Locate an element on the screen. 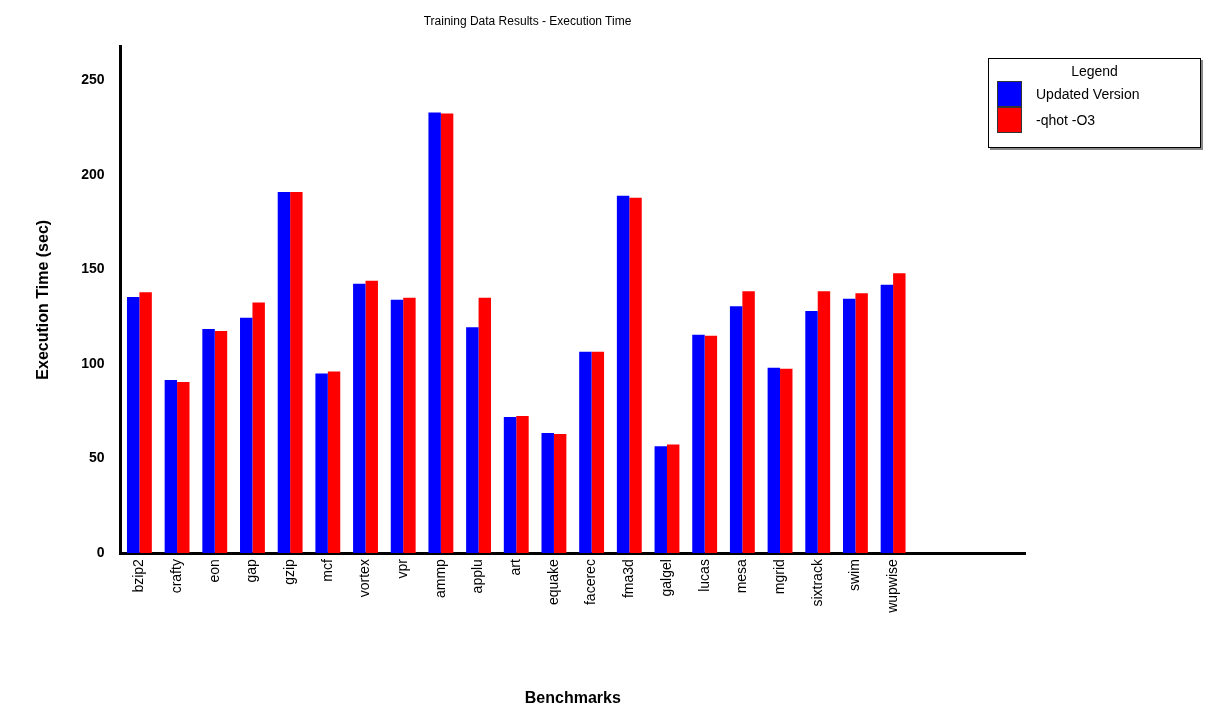 Image resolution: width=1209 pixels, height=714 pixels. chart-title: Training Data Results - Execution Time is located at coordinates (527, 20).